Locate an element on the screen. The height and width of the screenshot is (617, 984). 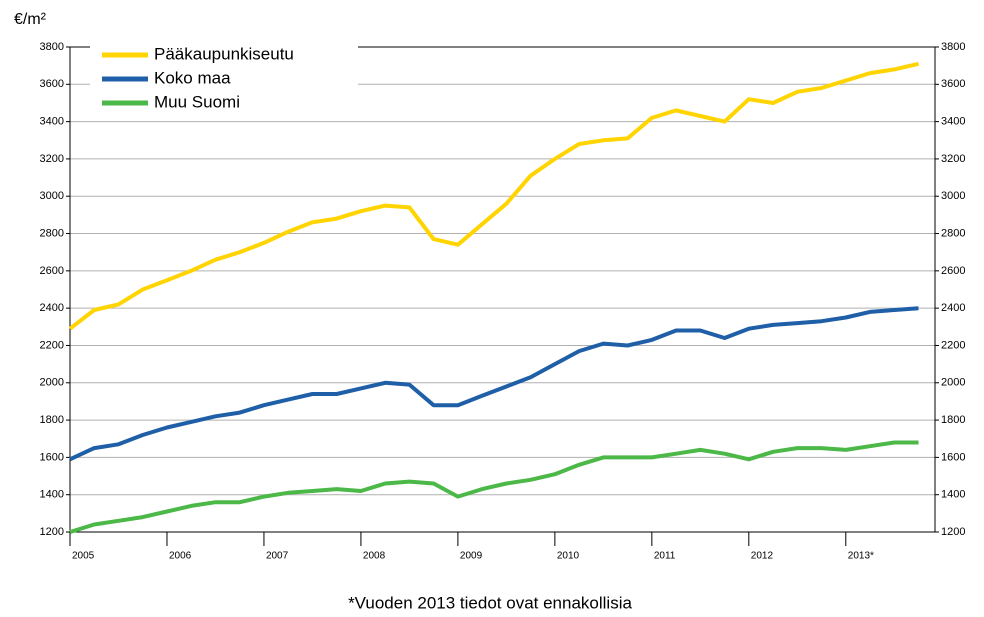
y-tick-label: 3000 is located at coordinates (52, 196).